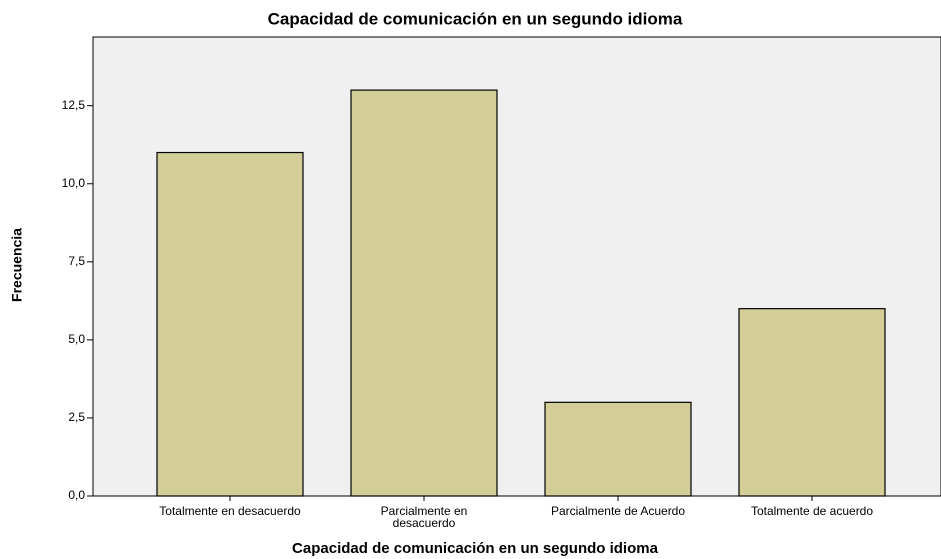 The image size is (941, 559). Describe the element at coordinates (17, 265) in the screenshot. I see `y-axis-title: Frecuencia` at that location.